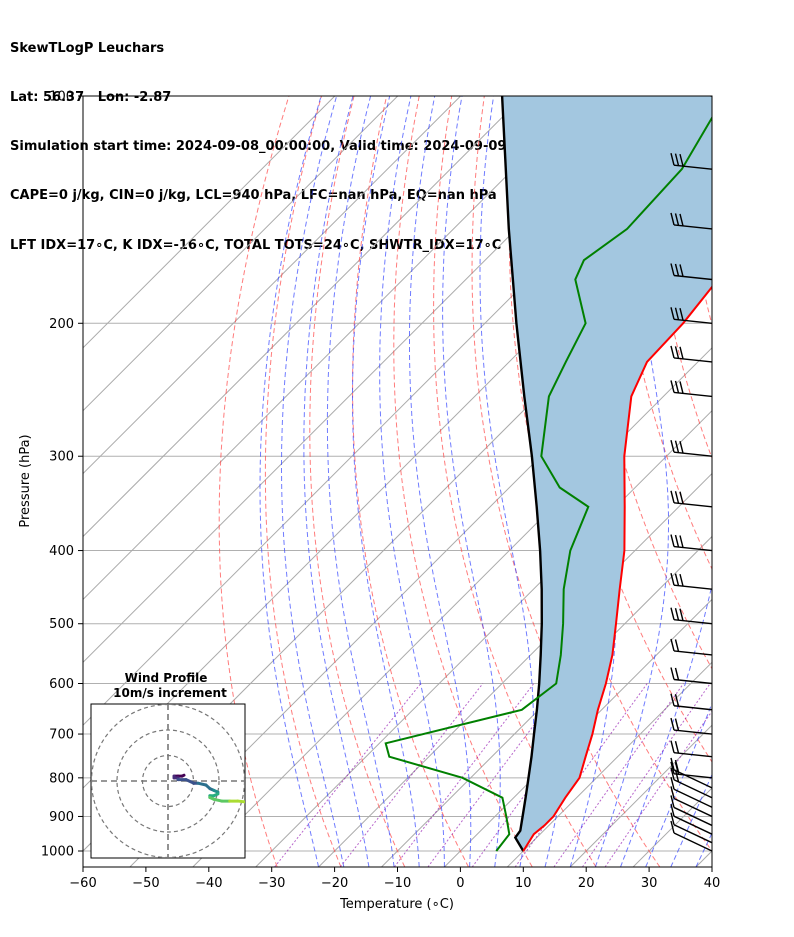 The width and height of the screenshot is (794, 937). What do you see at coordinates (396, 904) in the screenshot?
I see `x-axis-label: Temperature (∘C)` at bounding box center [396, 904].